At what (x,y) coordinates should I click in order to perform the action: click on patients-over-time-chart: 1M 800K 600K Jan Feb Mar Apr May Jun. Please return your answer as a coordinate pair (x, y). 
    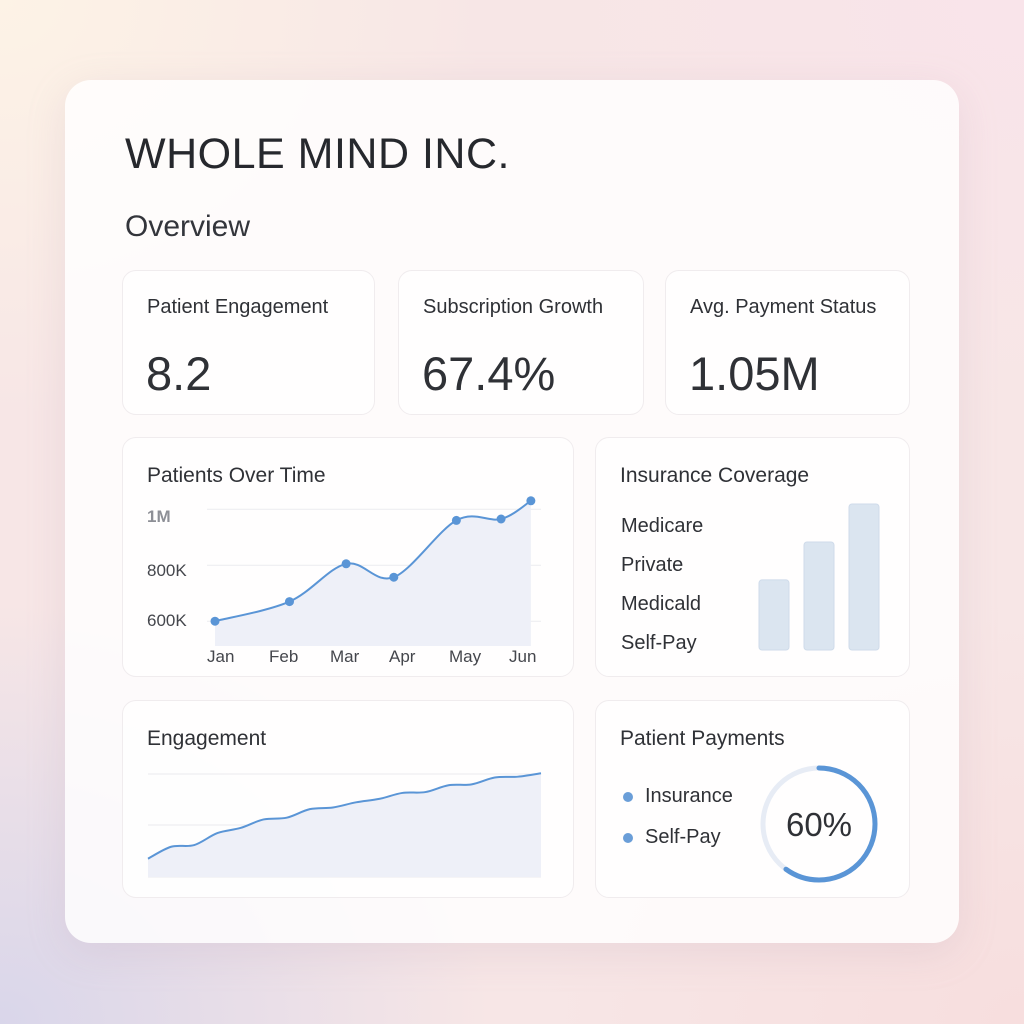
    Looking at the image, I should click on (344, 581).